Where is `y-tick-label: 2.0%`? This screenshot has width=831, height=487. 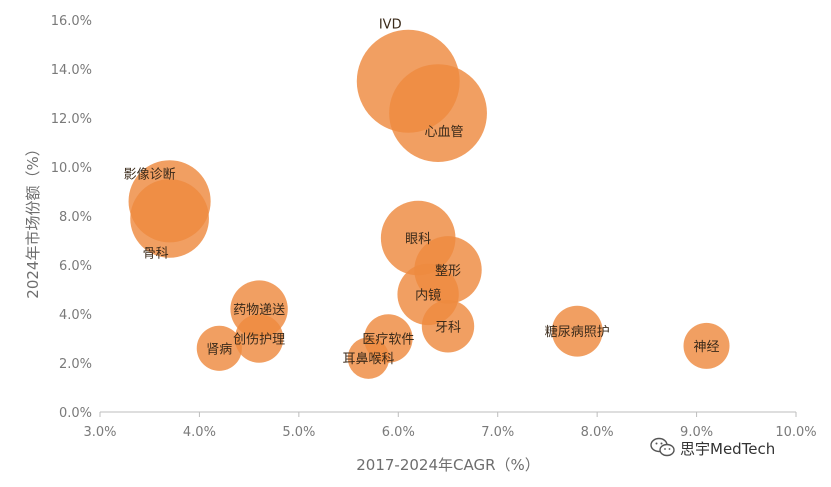
y-tick-label: 2.0% is located at coordinates (75, 364).